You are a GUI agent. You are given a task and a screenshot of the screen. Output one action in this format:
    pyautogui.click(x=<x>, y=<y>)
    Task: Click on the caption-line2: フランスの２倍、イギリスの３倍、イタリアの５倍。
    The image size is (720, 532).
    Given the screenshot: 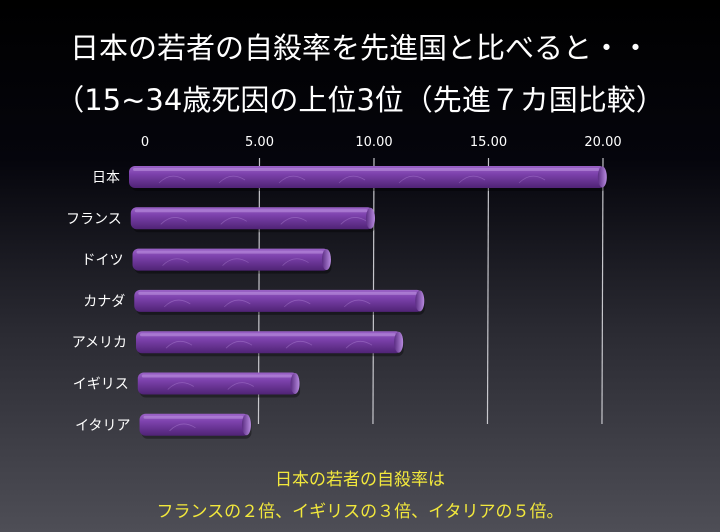 What is the action you would take?
    pyautogui.click(x=360, y=512)
    